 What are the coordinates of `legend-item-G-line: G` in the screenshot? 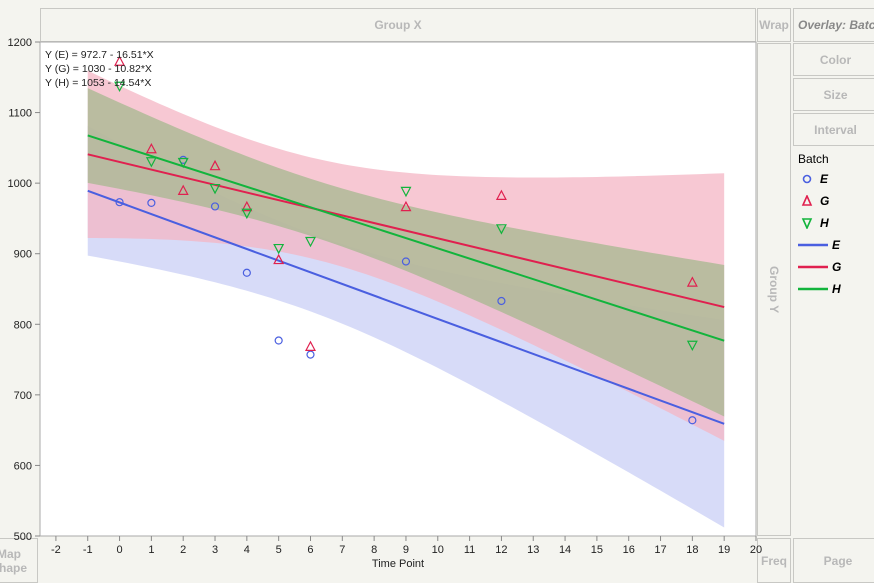 It's located at (819, 267).